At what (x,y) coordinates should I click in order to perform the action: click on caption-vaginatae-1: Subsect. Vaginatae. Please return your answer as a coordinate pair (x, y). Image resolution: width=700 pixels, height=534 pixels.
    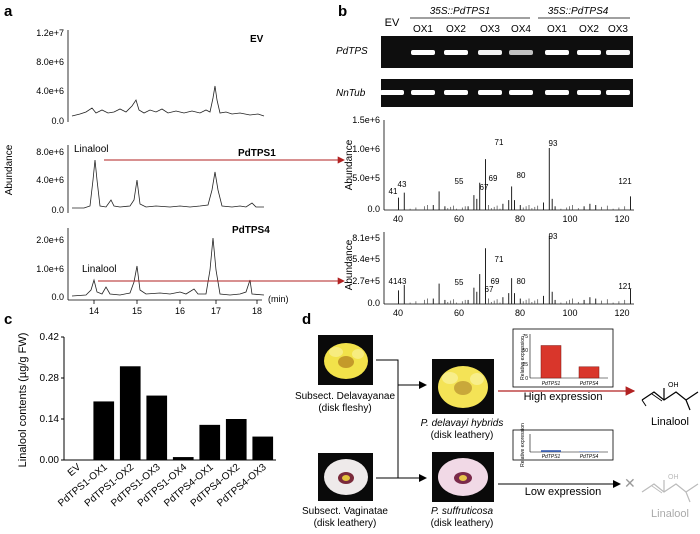
    Looking at the image, I should click on (345, 511).